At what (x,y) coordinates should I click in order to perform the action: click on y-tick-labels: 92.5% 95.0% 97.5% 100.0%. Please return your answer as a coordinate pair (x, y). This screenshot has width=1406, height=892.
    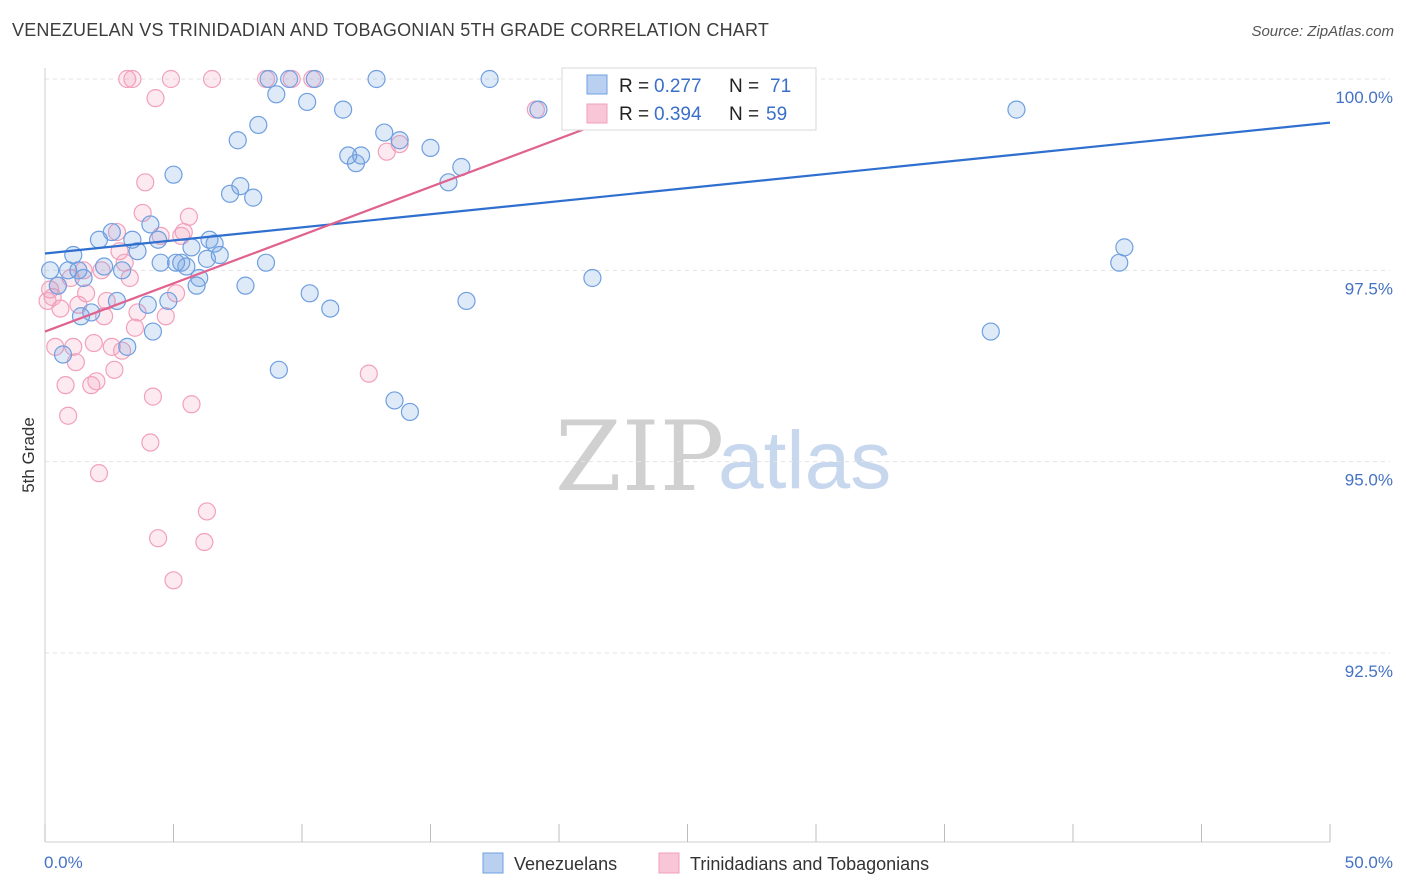
    Looking at the image, I should click on (1364, 384).